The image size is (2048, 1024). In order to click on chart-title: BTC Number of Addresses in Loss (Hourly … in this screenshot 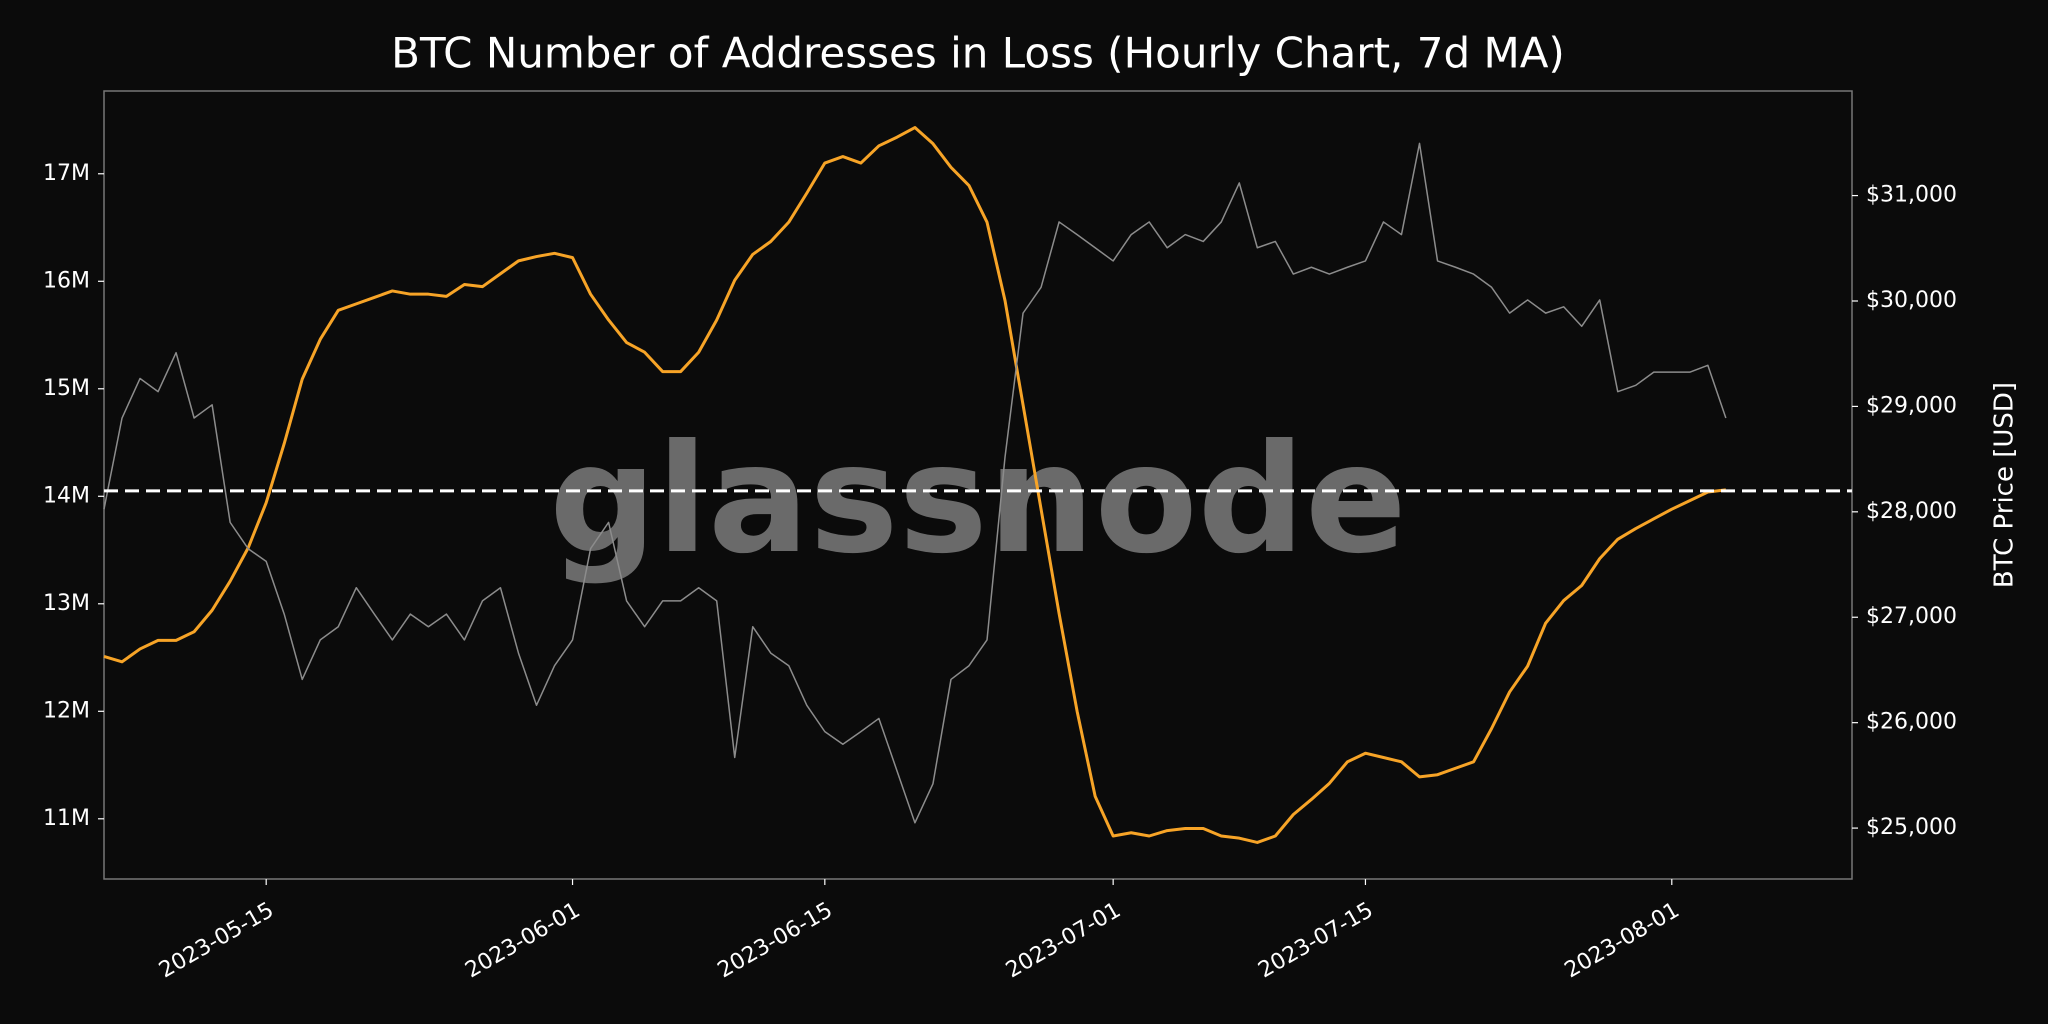, I will do `click(978, 53)`.